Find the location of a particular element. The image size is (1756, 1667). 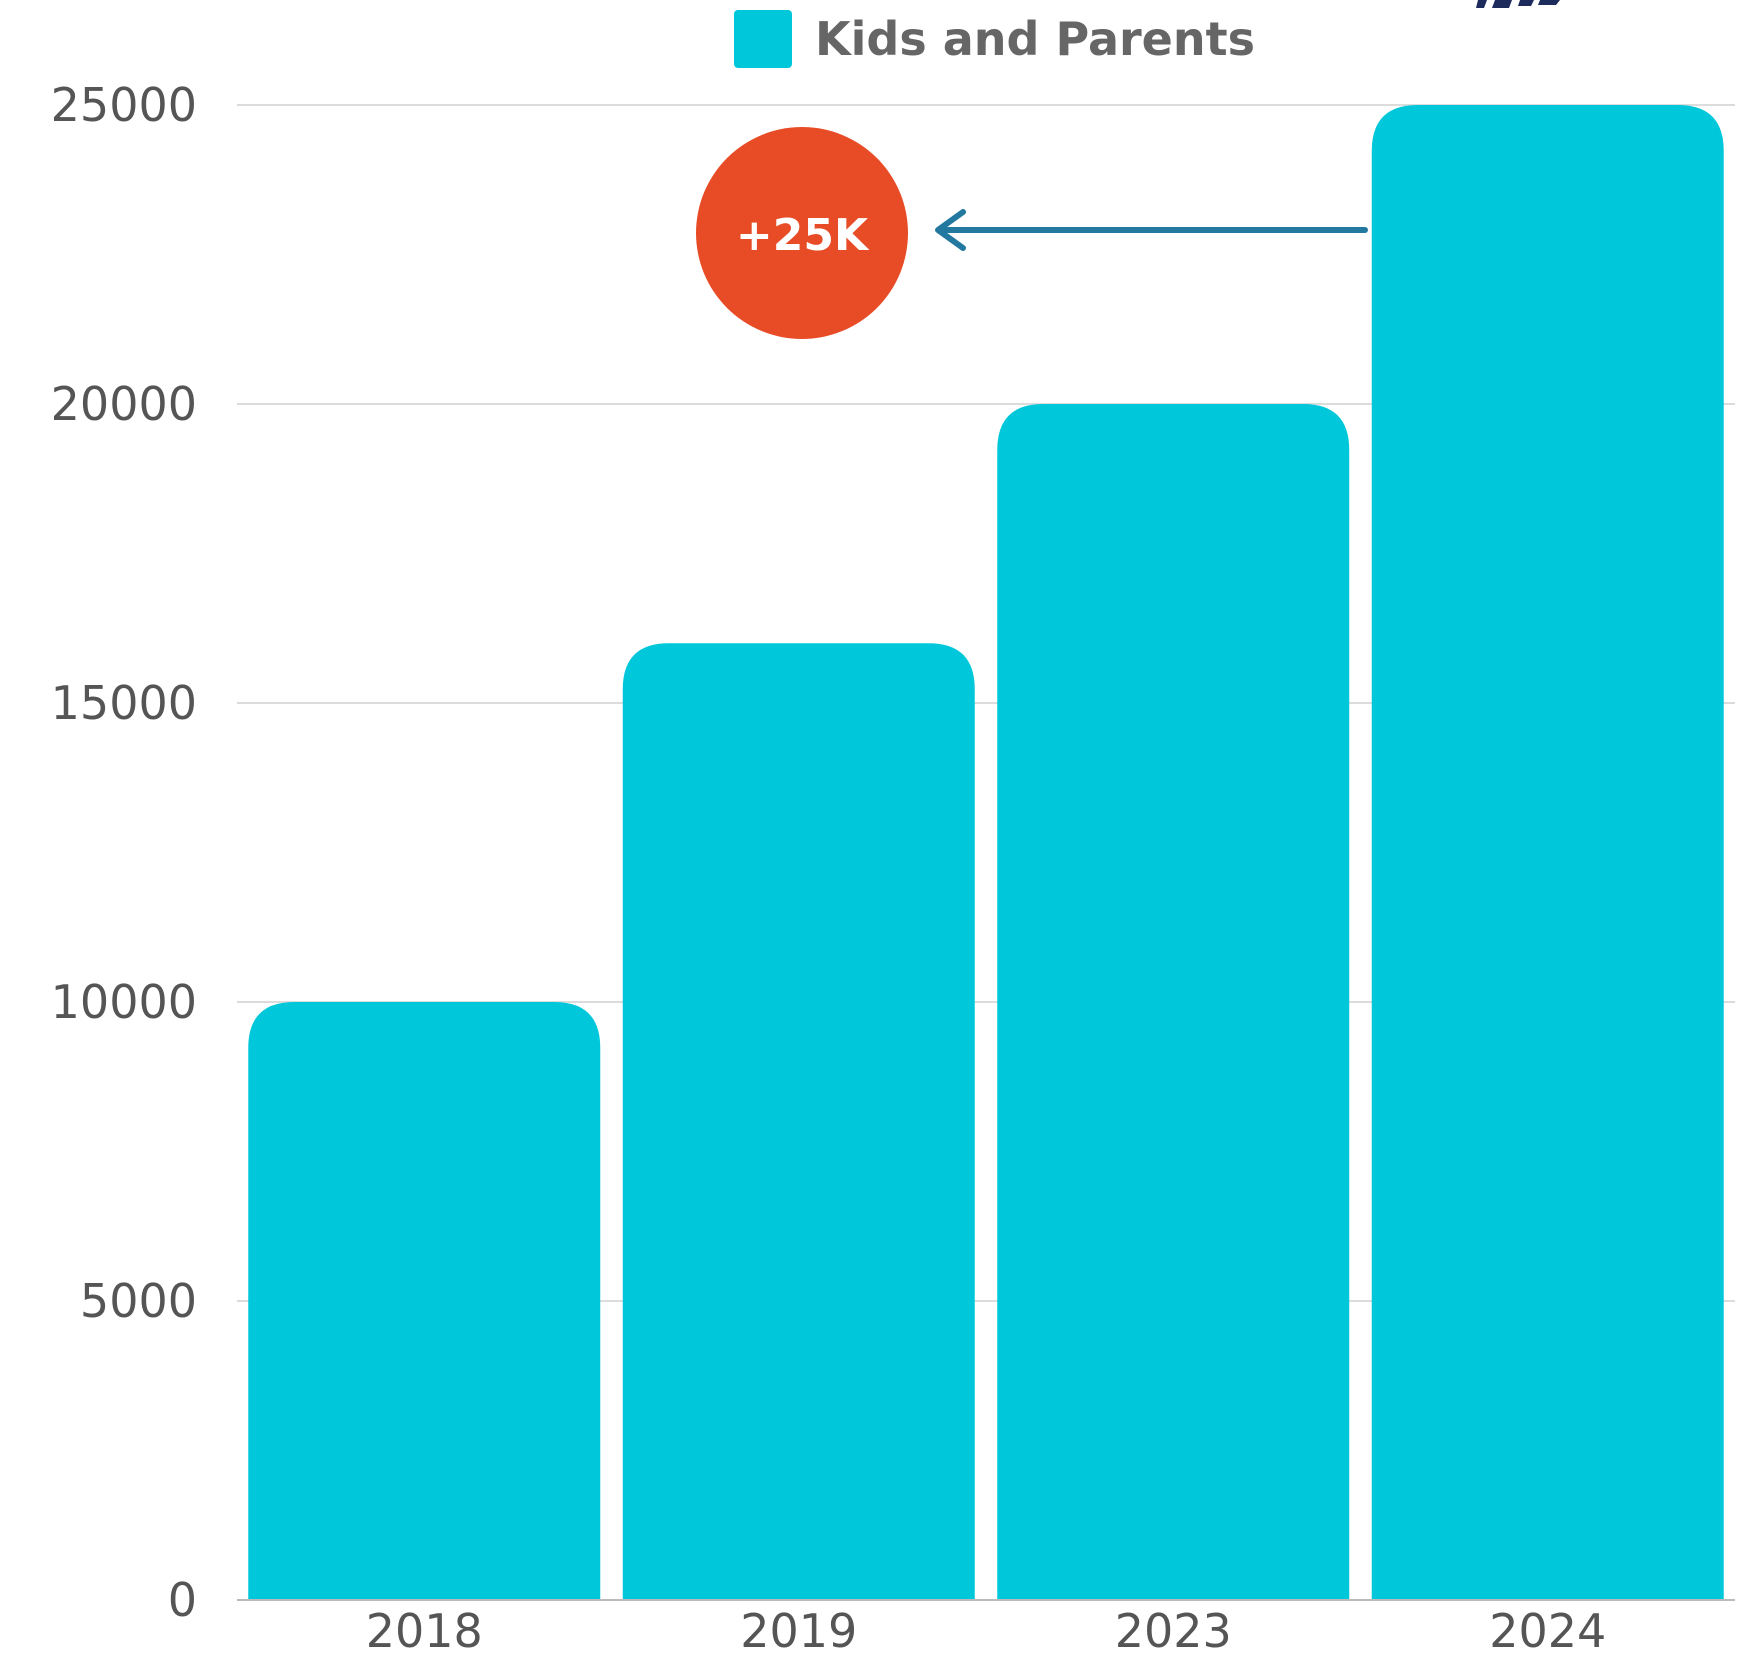

legend-swatch is located at coordinates (763, 39).